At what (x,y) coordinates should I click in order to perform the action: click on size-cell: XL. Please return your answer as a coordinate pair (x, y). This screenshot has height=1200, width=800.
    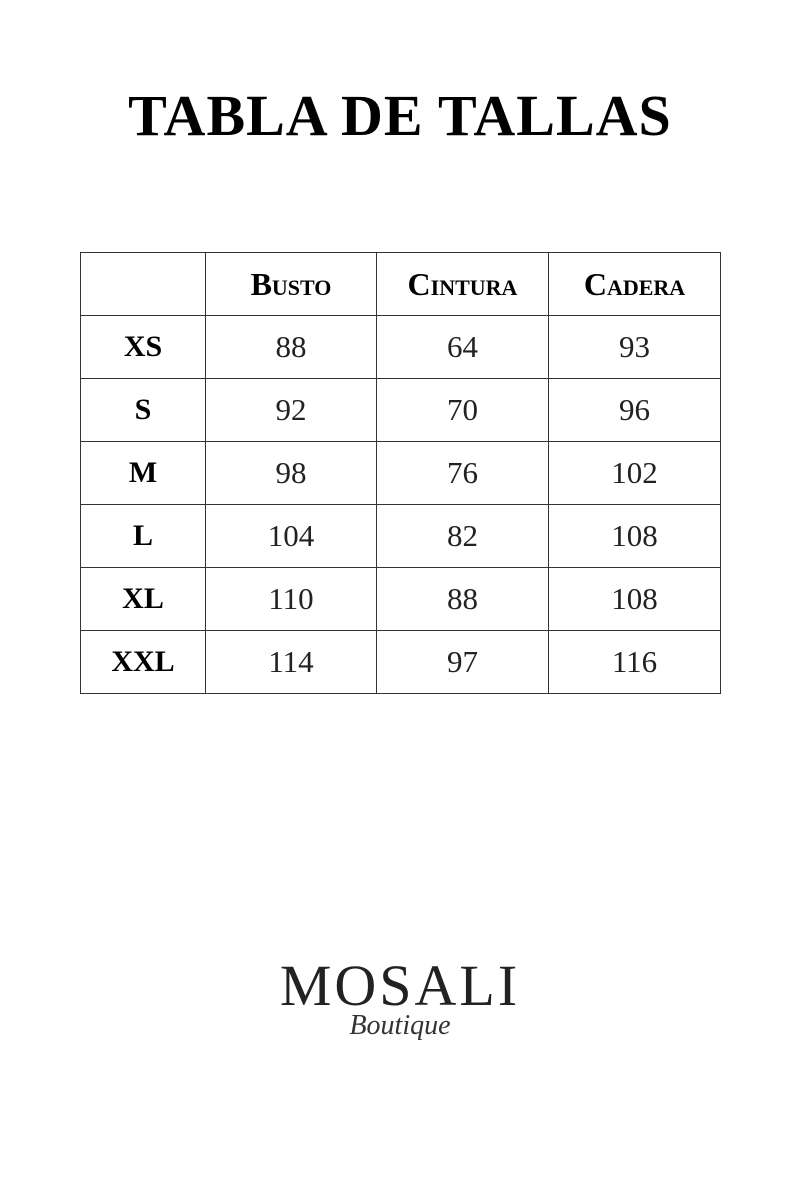
    Looking at the image, I should click on (143, 599).